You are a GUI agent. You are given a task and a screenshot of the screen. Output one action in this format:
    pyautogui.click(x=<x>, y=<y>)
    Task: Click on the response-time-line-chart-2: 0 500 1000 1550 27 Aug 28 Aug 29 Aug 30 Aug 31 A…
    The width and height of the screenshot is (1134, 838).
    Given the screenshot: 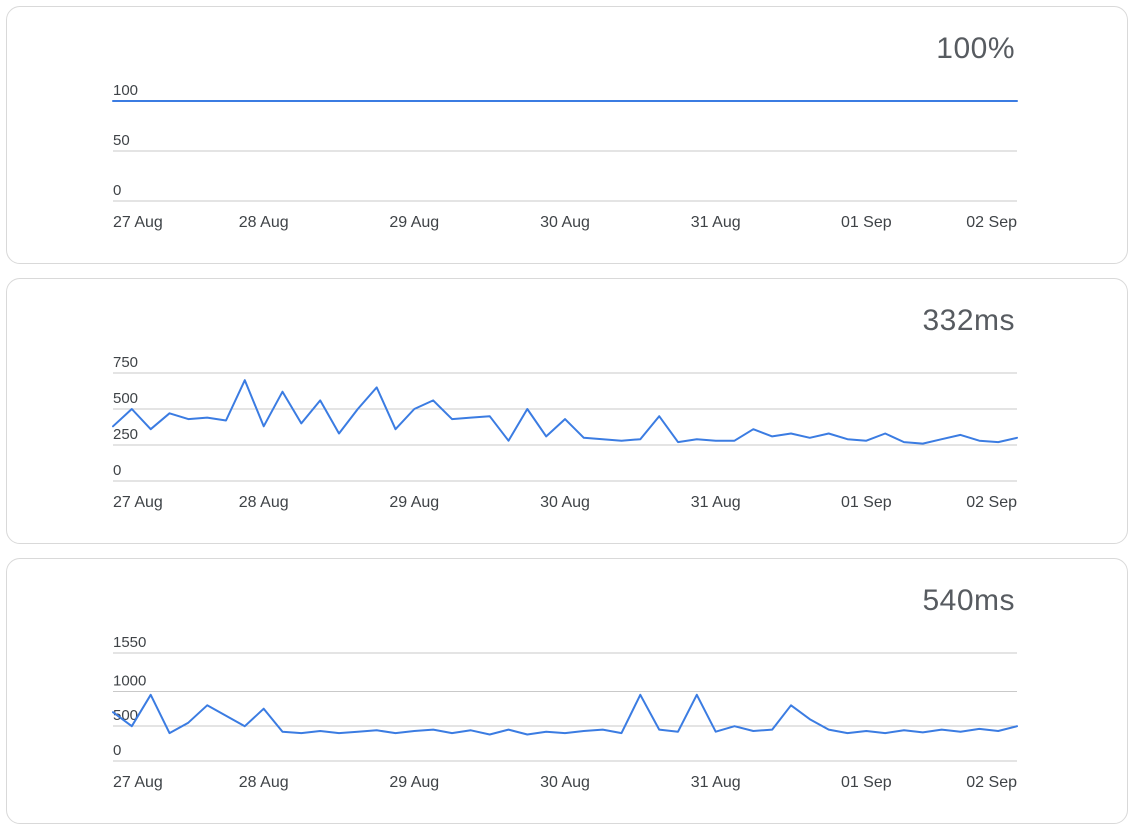 What is the action you would take?
    pyautogui.click(x=565, y=712)
    